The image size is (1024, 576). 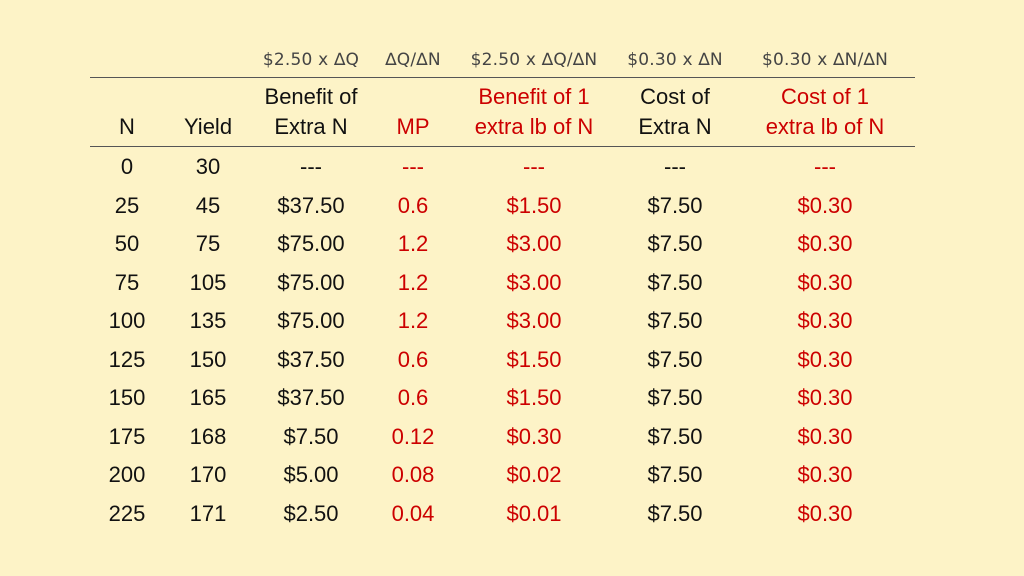 What do you see at coordinates (127, 282) in the screenshot?
I see `cell-n: 75` at bounding box center [127, 282].